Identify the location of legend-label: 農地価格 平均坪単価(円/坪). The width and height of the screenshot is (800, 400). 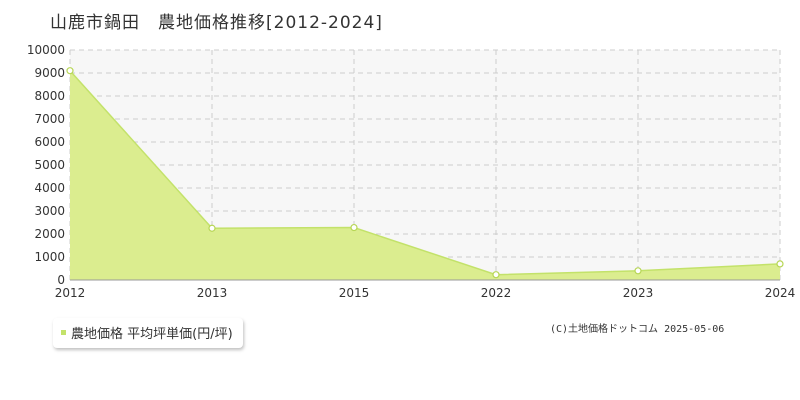
(152, 334).